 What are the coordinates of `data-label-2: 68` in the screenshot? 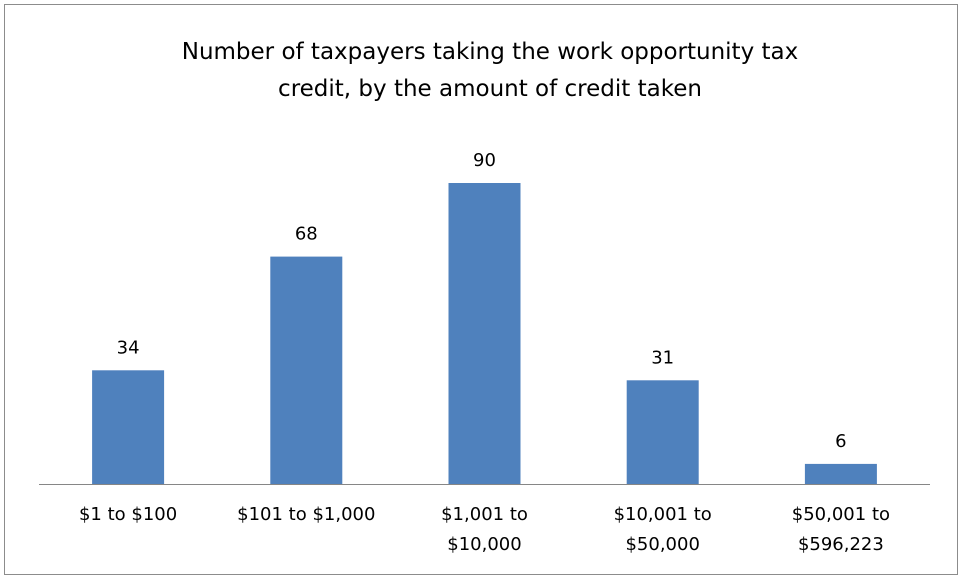 It's located at (306, 234).